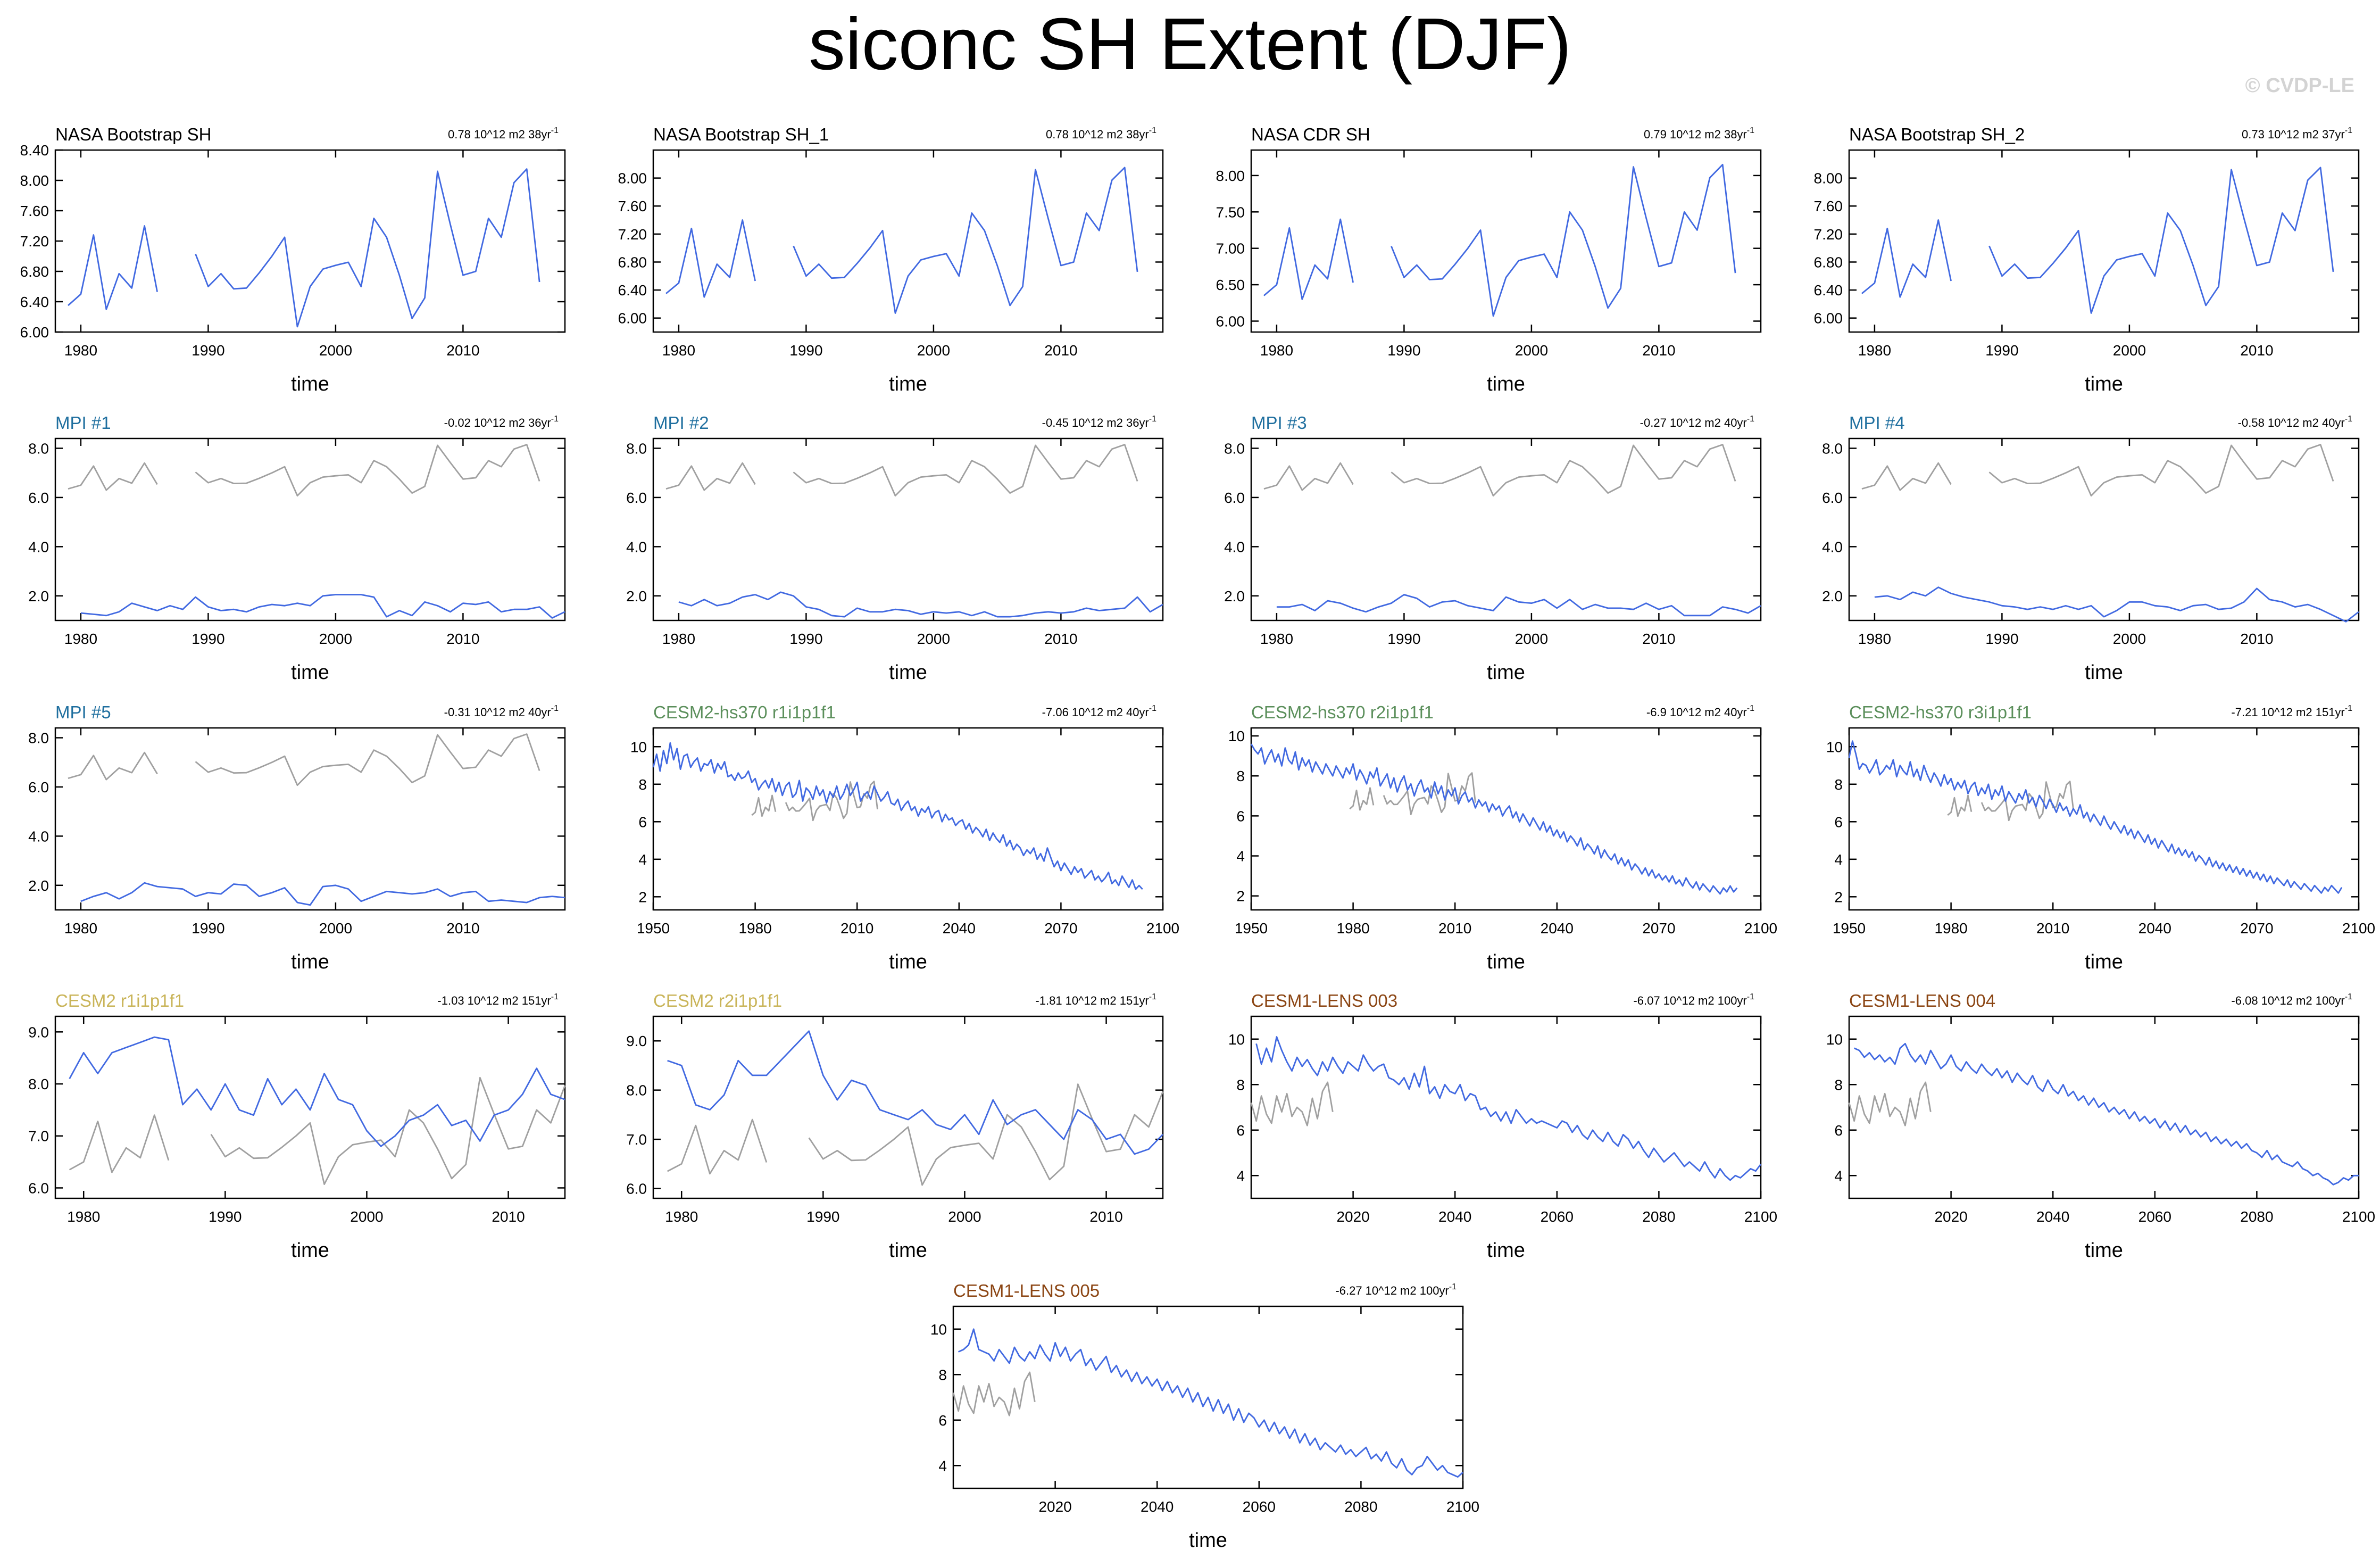 The image size is (2380, 1566). I want to click on y-tick-label: 7.50, so click(1230, 212).